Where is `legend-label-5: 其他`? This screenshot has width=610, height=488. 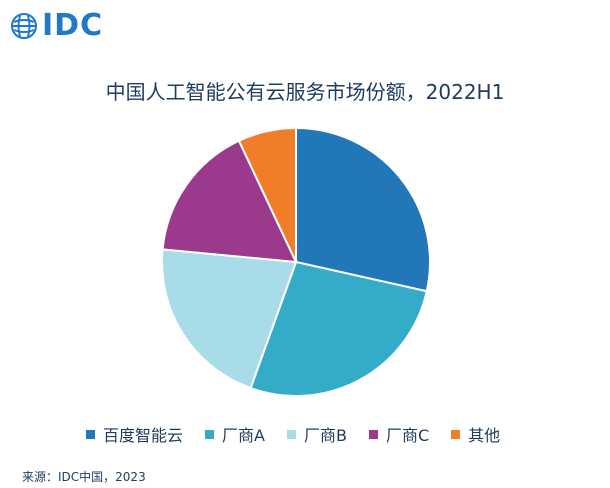 legend-label-5: 其他 is located at coordinates (484, 435).